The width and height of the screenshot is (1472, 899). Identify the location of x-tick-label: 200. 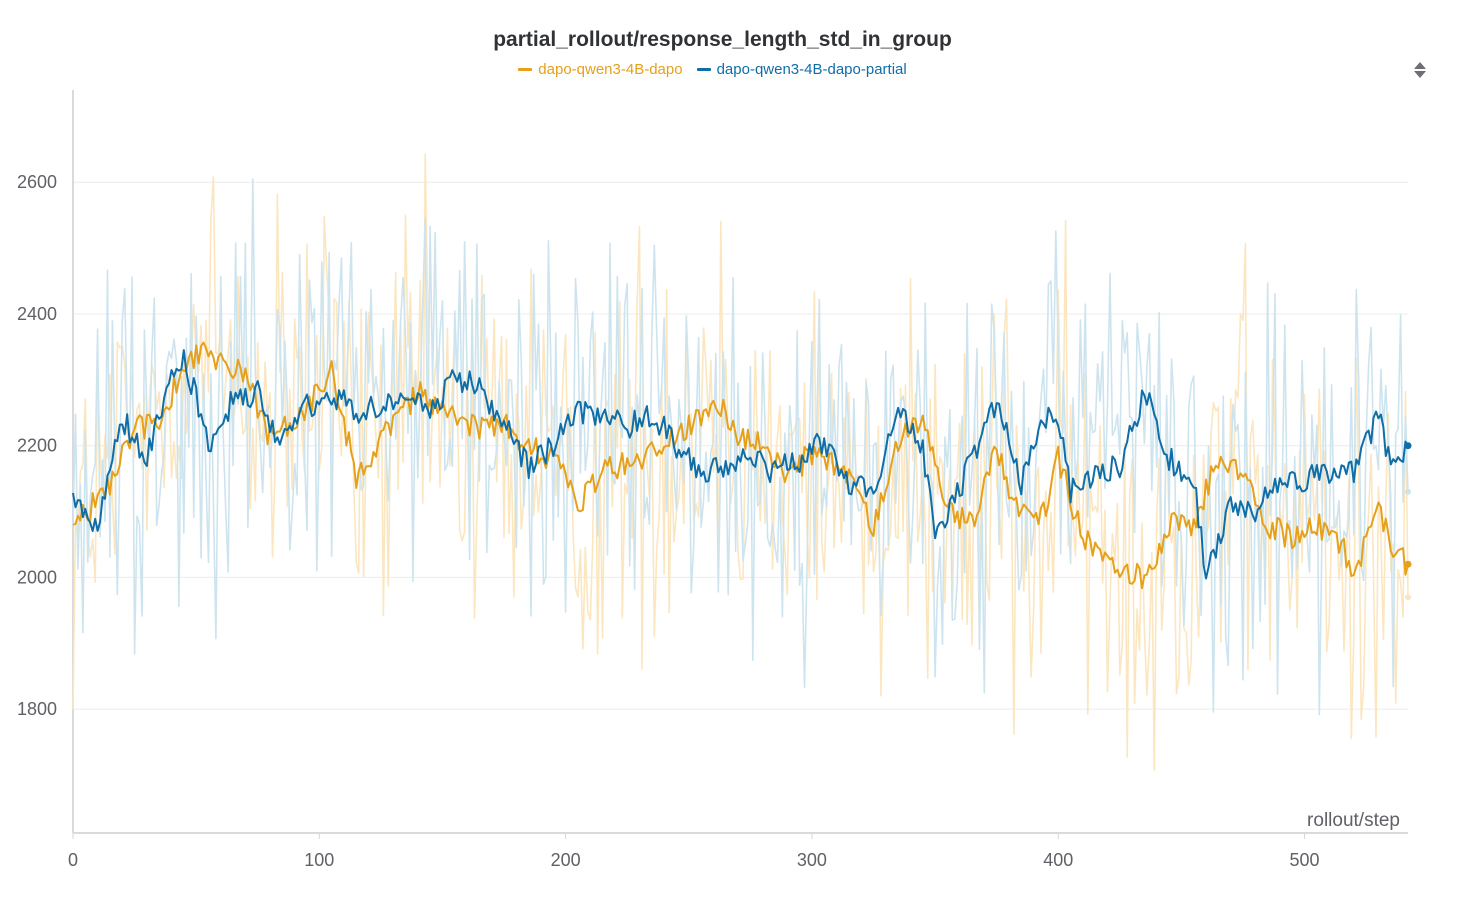
(566, 860).